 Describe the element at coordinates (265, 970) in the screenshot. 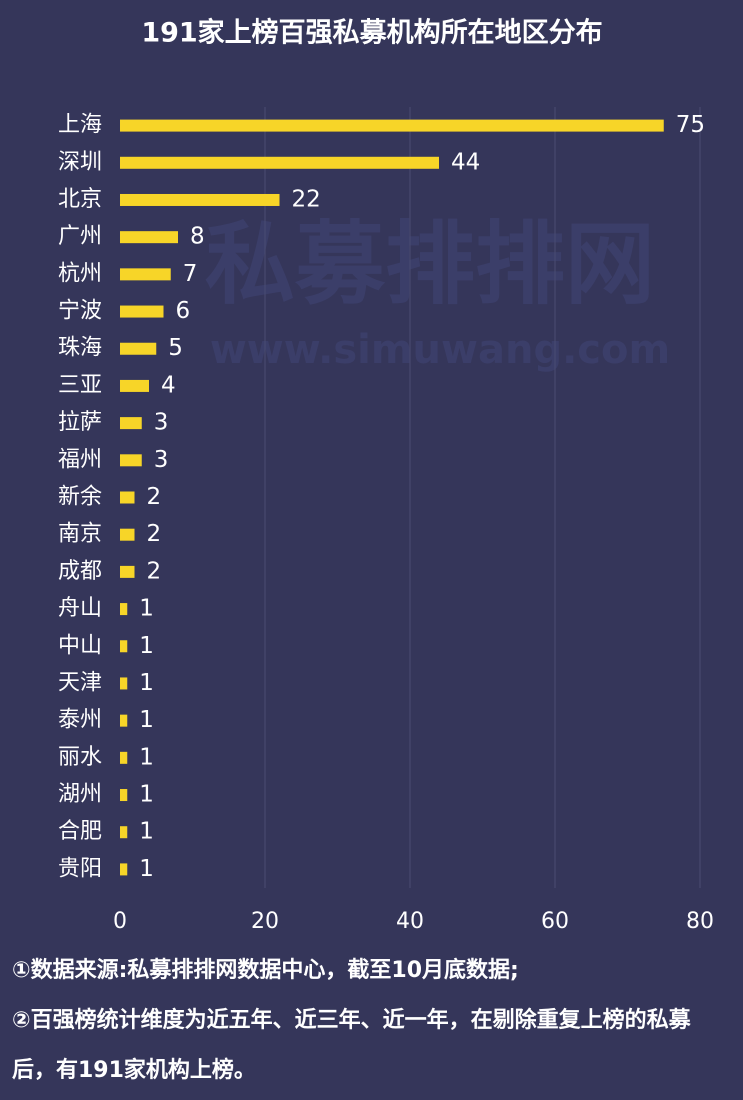

I see `footnote: ①数据来源:私募排排网数据中心，截至10月底数据;` at that location.